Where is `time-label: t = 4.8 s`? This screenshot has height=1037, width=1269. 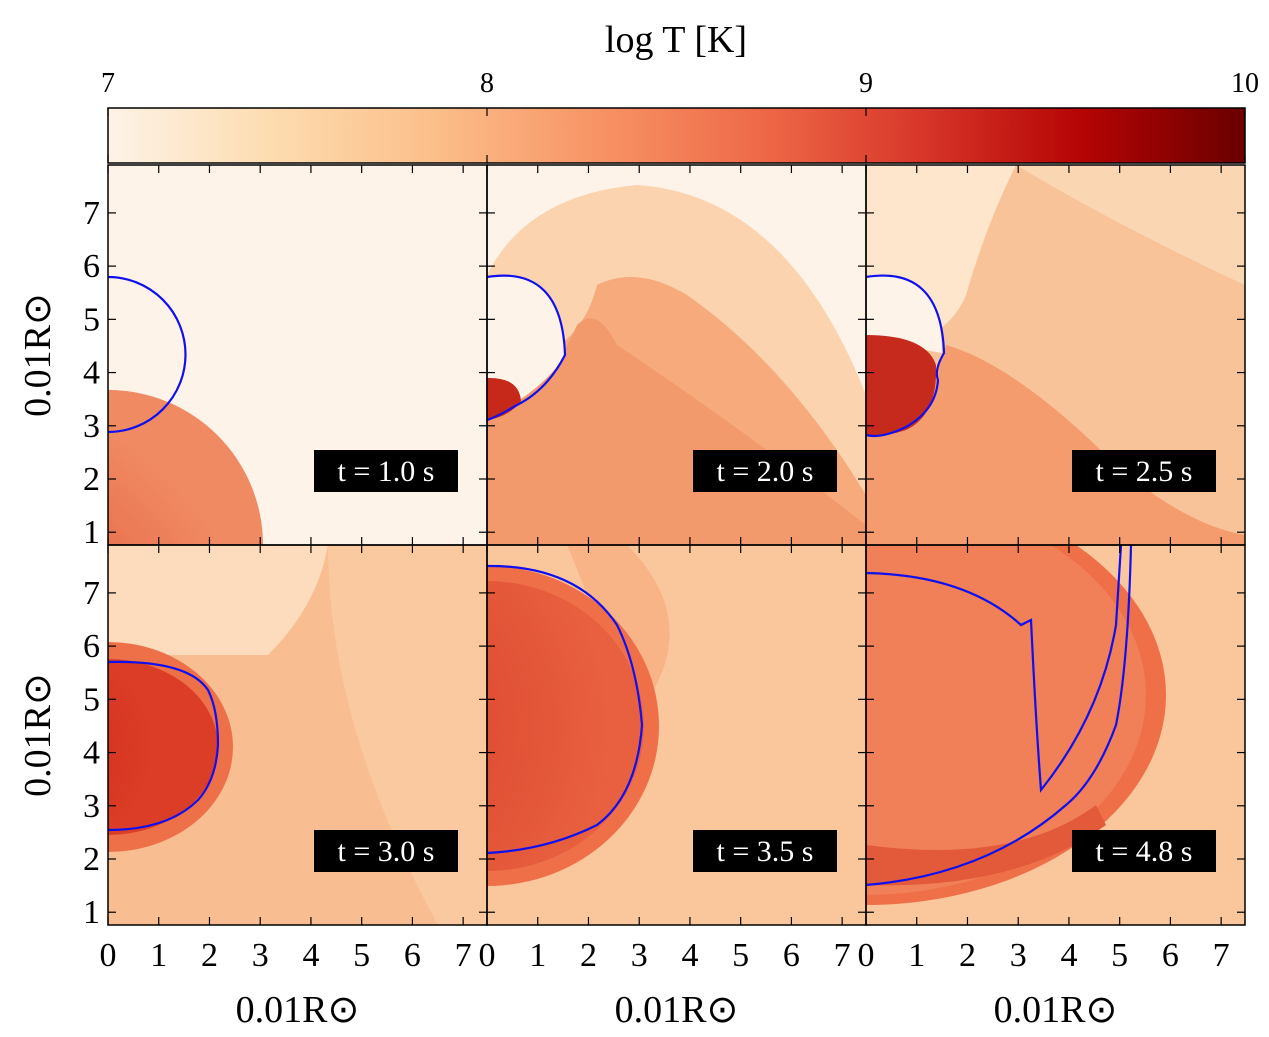
time-label: t = 4.8 s is located at coordinates (1144, 851).